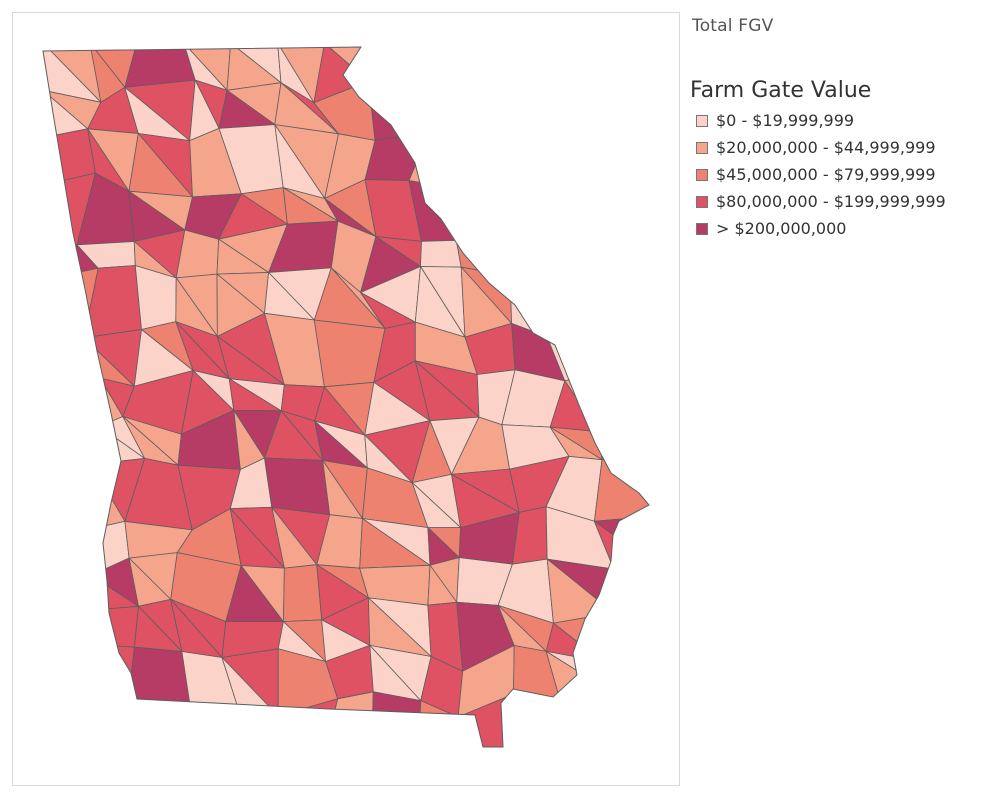 This screenshot has height=799, width=999. I want to click on legend-label: $45,000,000 - $79,999,999, so click(826, 174).